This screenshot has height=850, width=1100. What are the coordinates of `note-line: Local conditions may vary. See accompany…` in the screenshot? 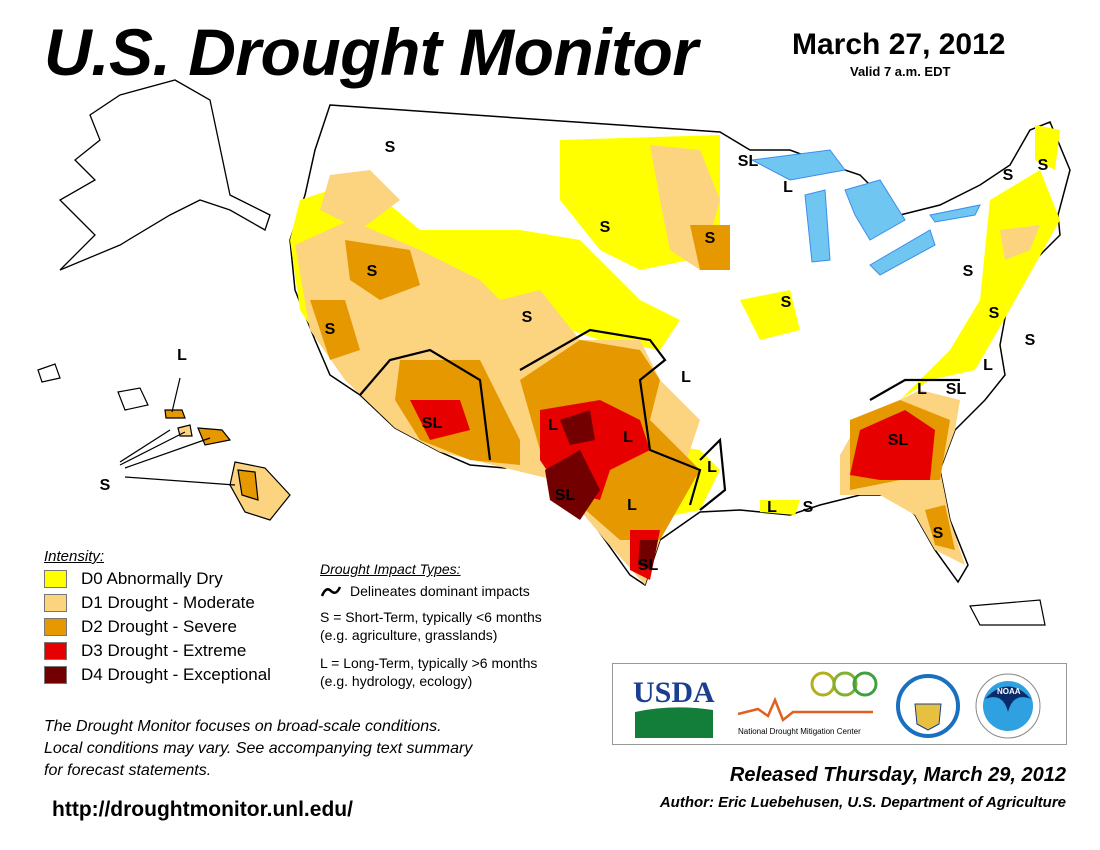 It's located at (258, 748).